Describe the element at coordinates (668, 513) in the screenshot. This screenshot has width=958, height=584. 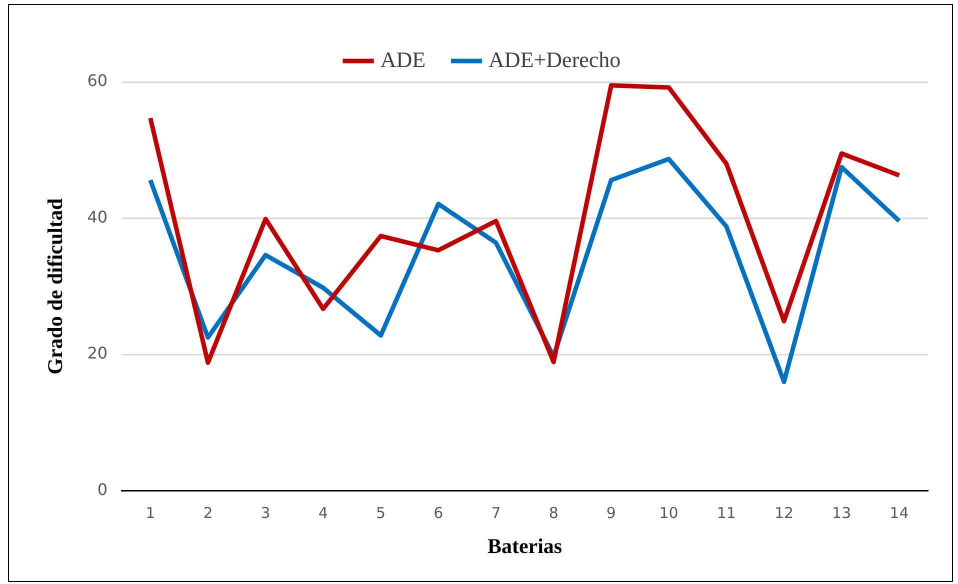
I see `x-tick-label: 10` at that location.